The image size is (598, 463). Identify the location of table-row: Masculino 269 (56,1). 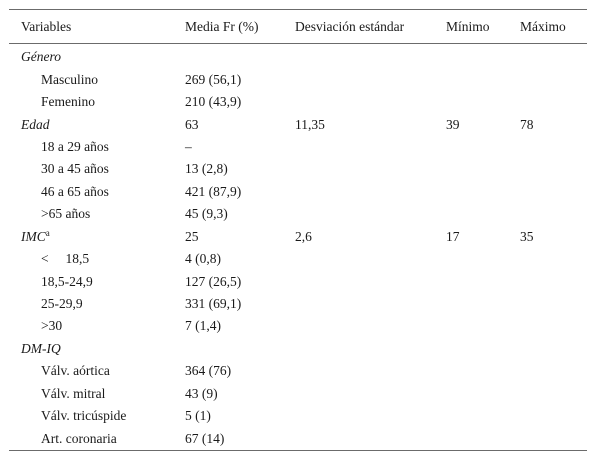
(298, 79).